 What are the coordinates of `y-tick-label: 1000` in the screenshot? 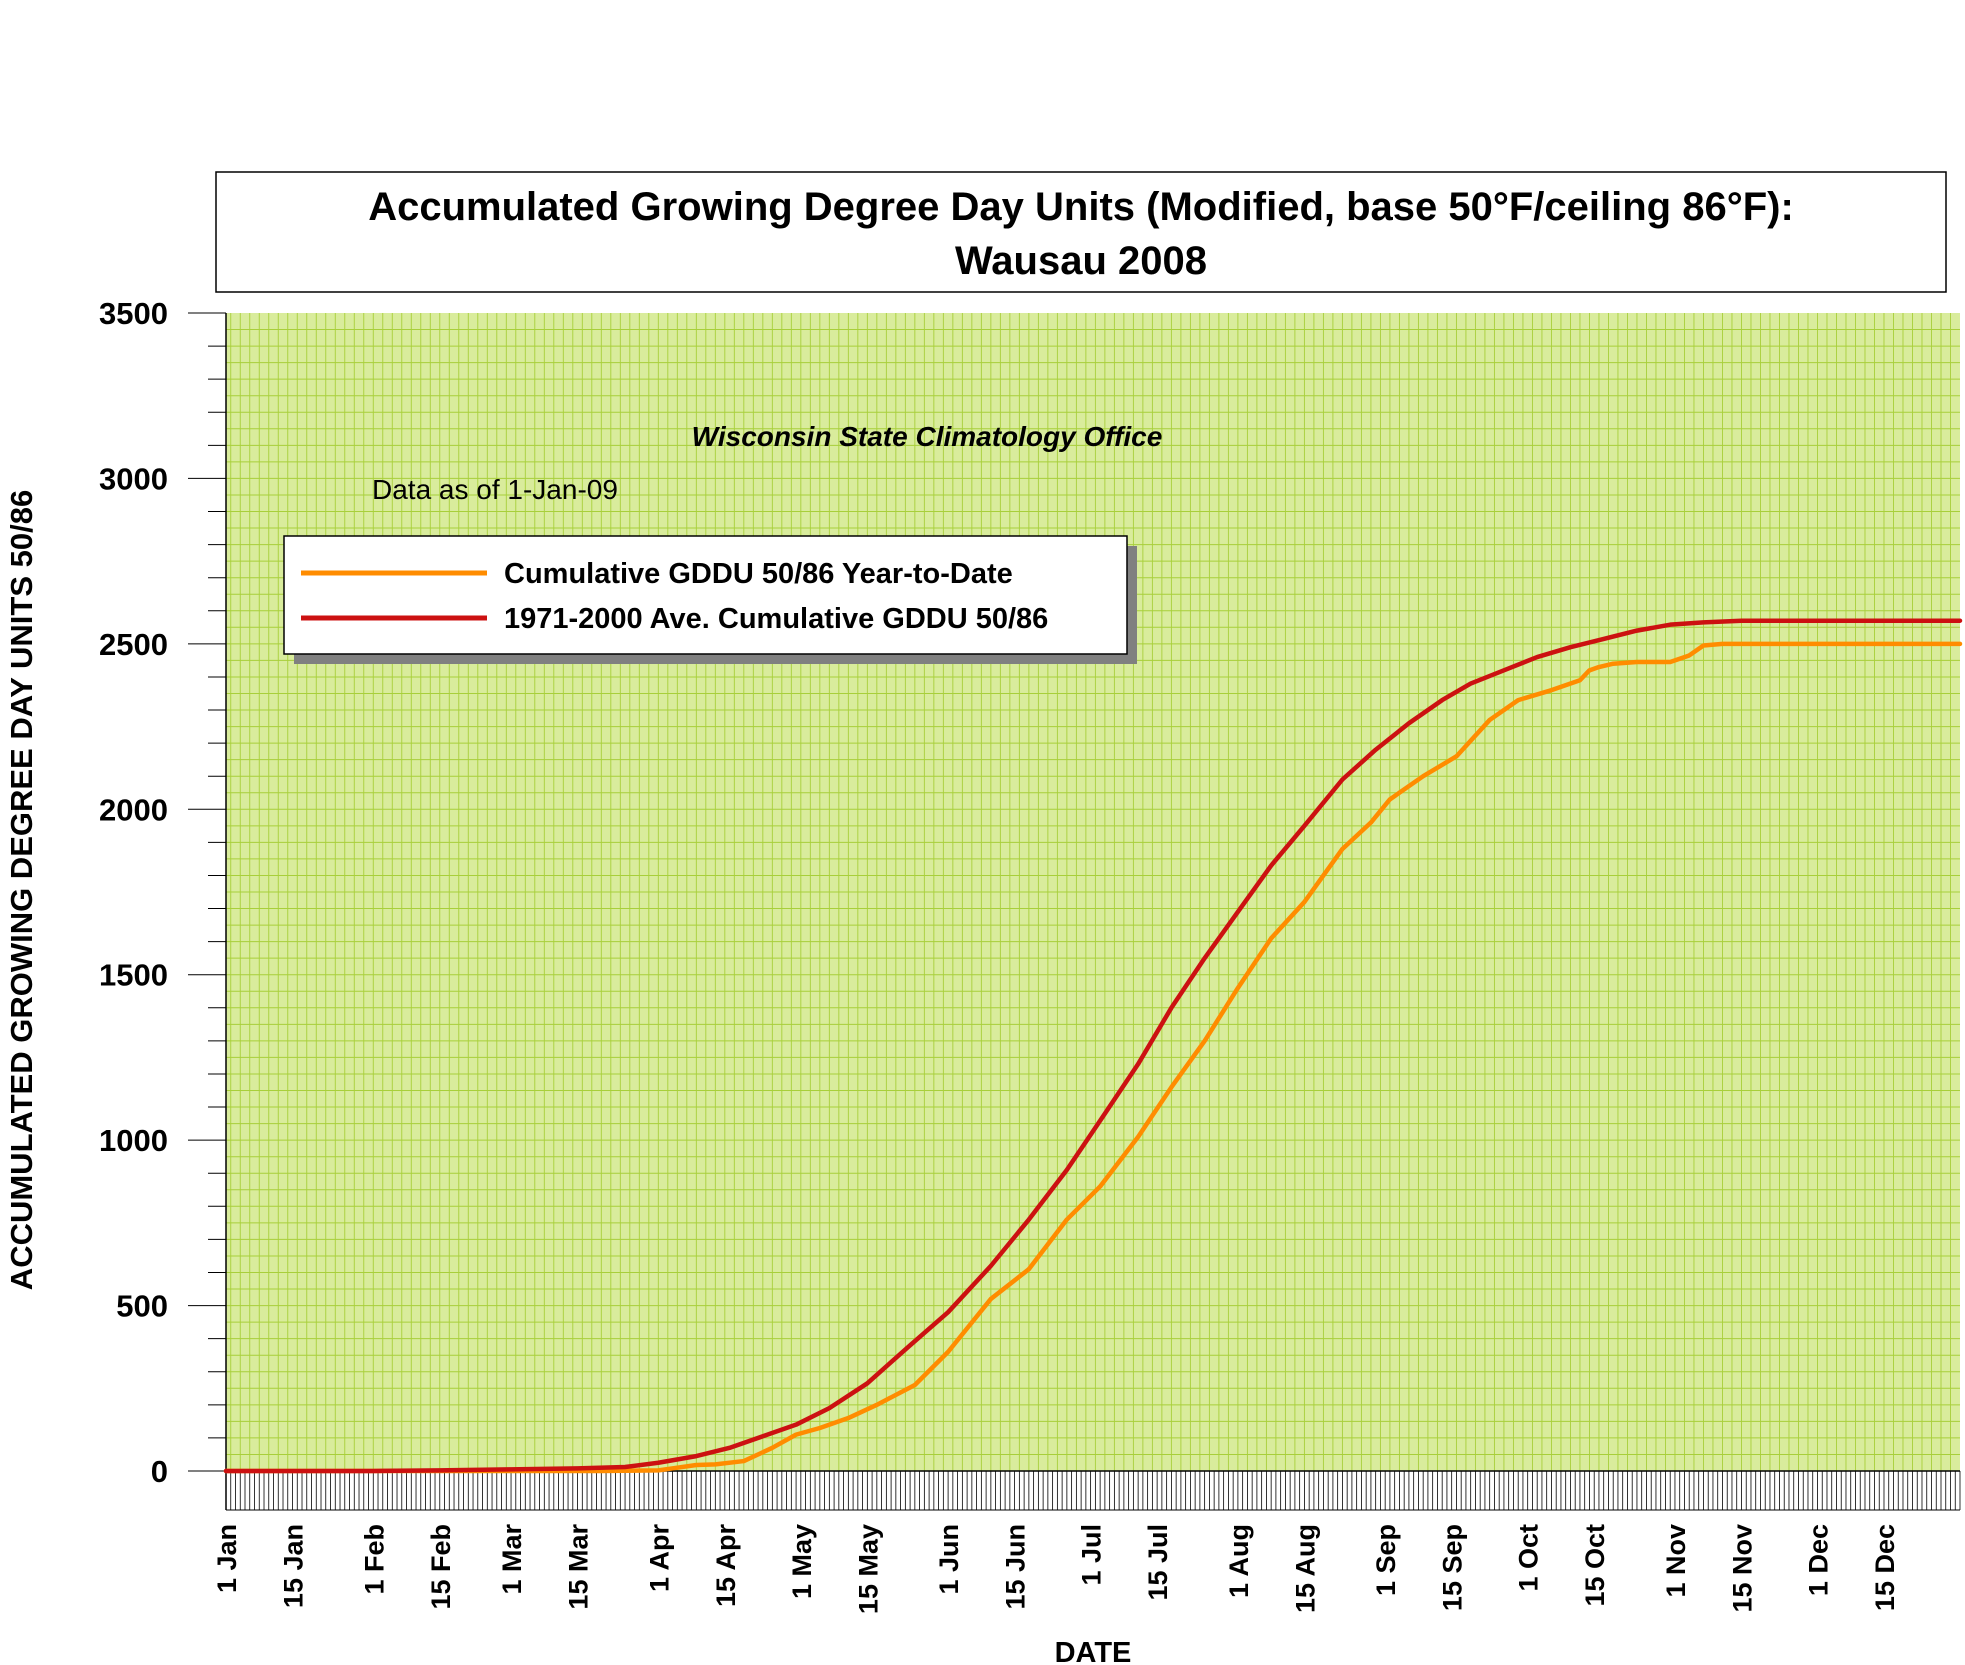 It's located at (133, 1140).